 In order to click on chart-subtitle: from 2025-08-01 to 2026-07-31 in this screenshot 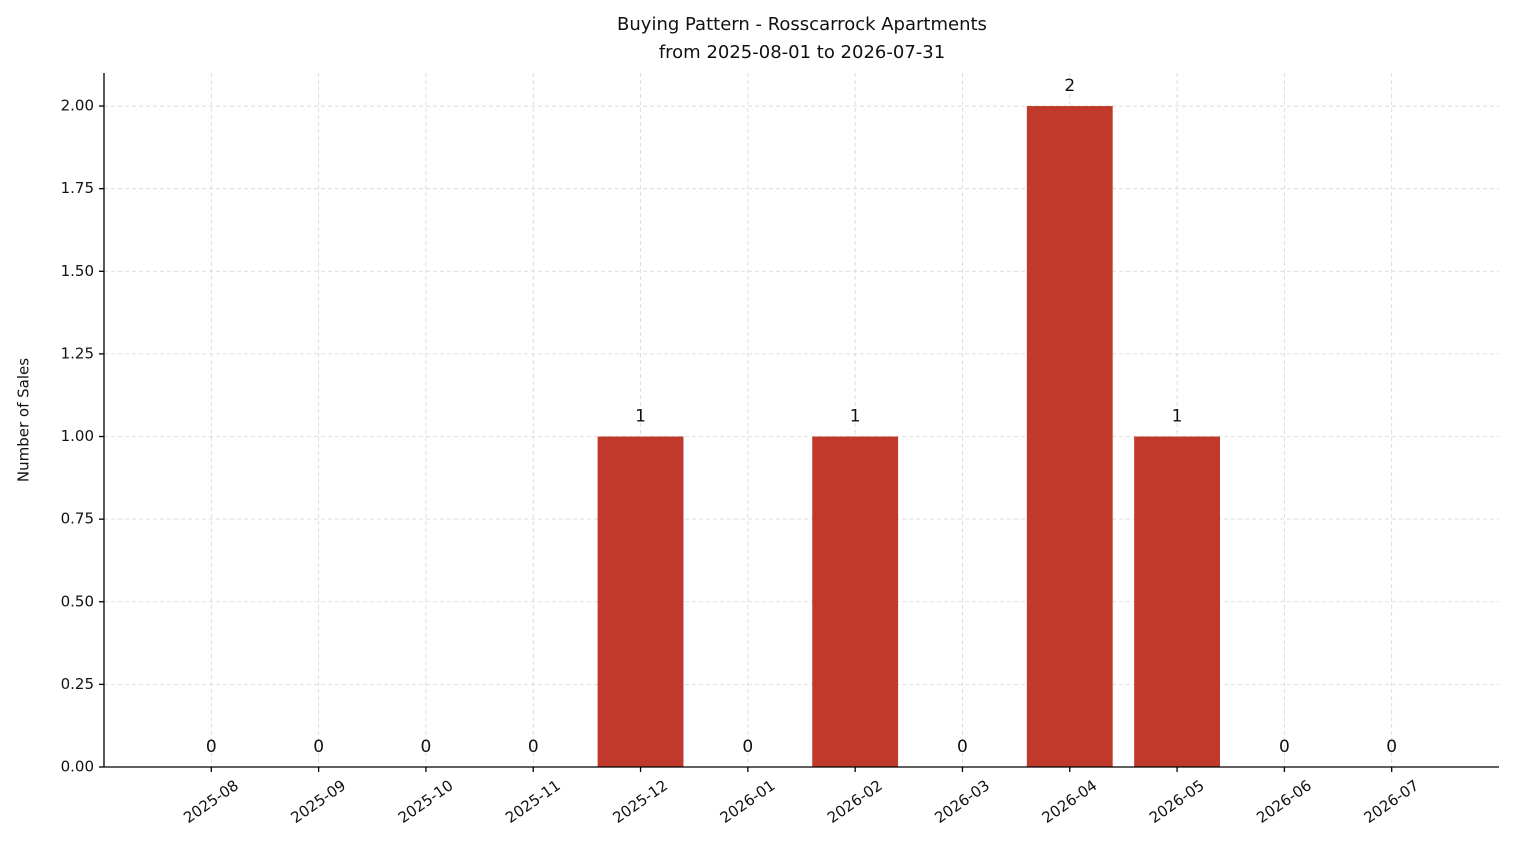, I will do `click(802, 52)`.